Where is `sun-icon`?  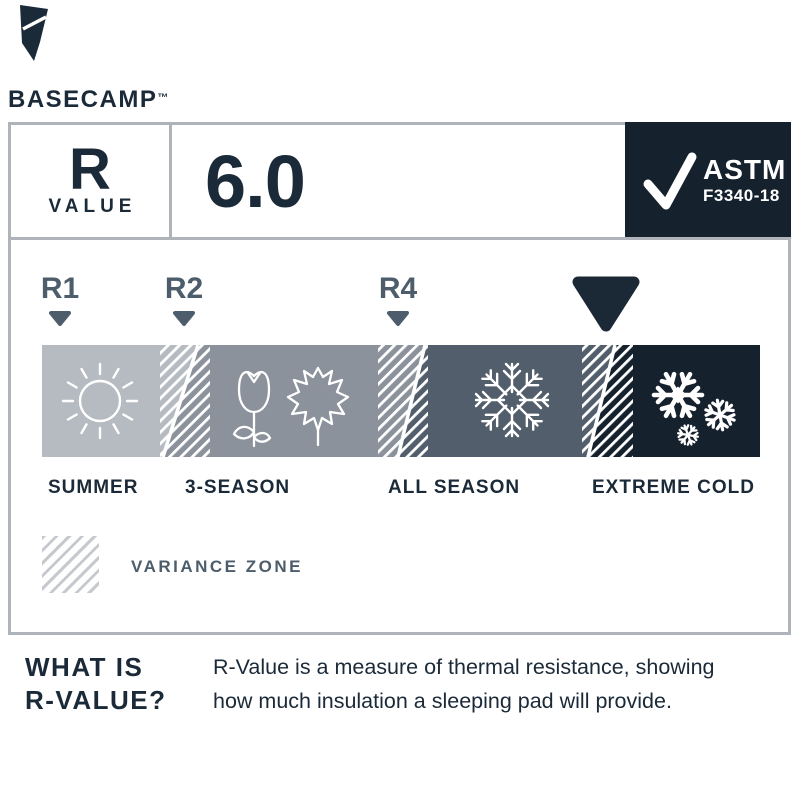
sun-icon is located at coordinates (100, 401).